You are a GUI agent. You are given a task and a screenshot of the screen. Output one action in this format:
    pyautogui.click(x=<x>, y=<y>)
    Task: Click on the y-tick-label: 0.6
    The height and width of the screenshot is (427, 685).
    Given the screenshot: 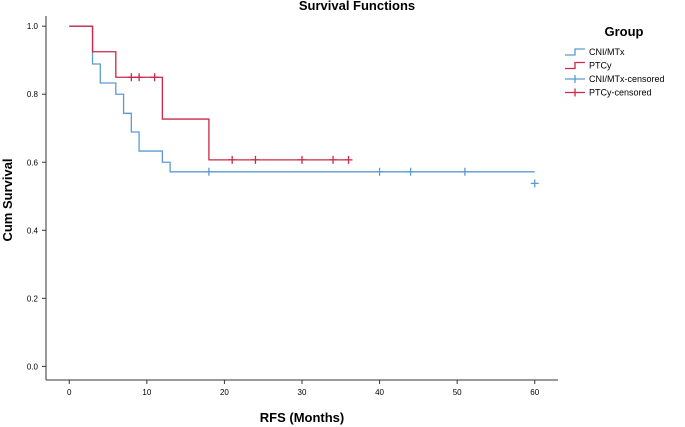 What is the action you would take?
    pyautogui.click(x=33, y=162)
    